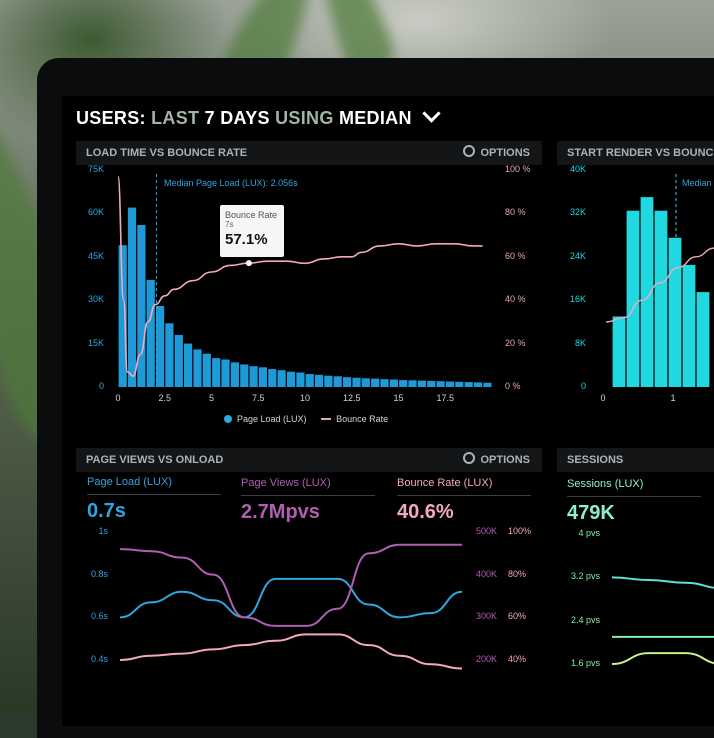 The image size is (714, 738). I want to click on panel-pageviews-header: PAGE VIEWS VS ONLOAD OPTIONS, so click(309, 460).